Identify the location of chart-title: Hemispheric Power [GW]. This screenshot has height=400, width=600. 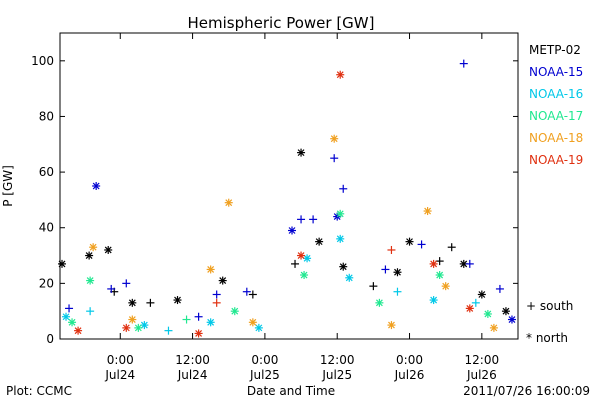
(281, 23).